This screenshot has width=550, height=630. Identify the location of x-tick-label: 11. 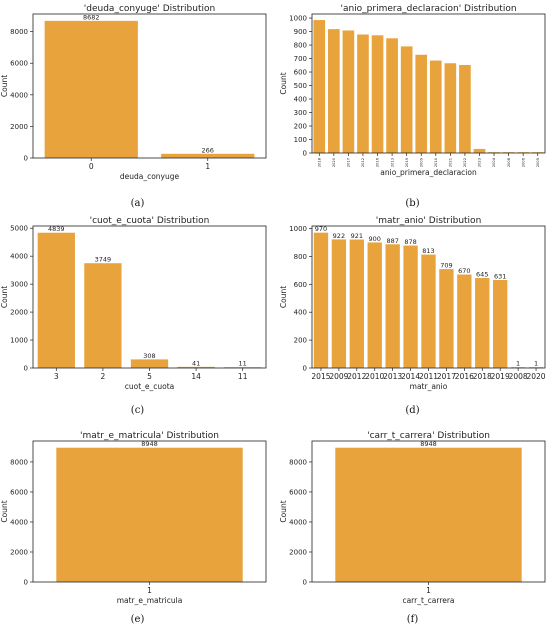
(243, 376).